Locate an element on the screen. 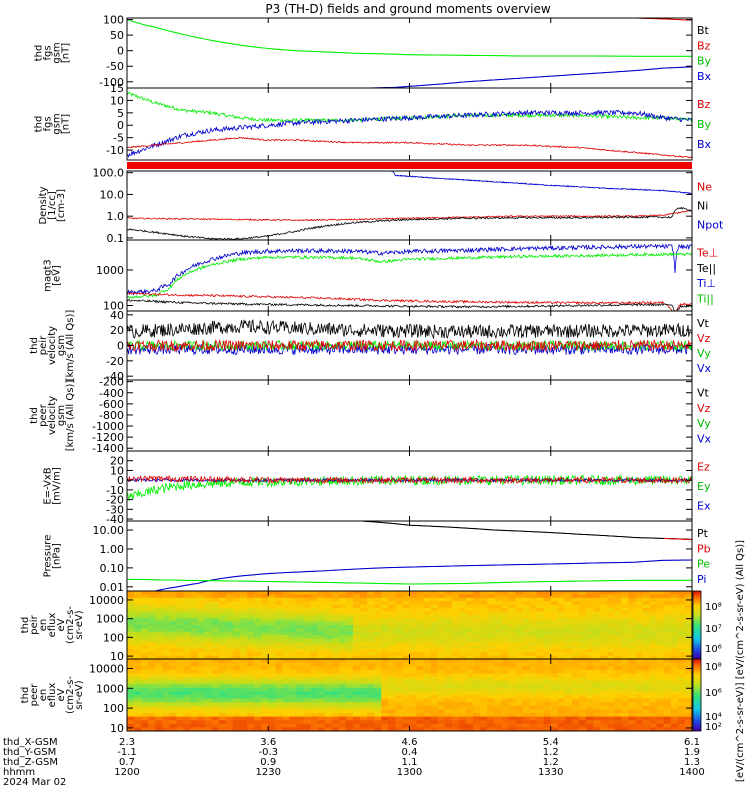  ephem-value: 1.2 is located at coordinates (551, 752).